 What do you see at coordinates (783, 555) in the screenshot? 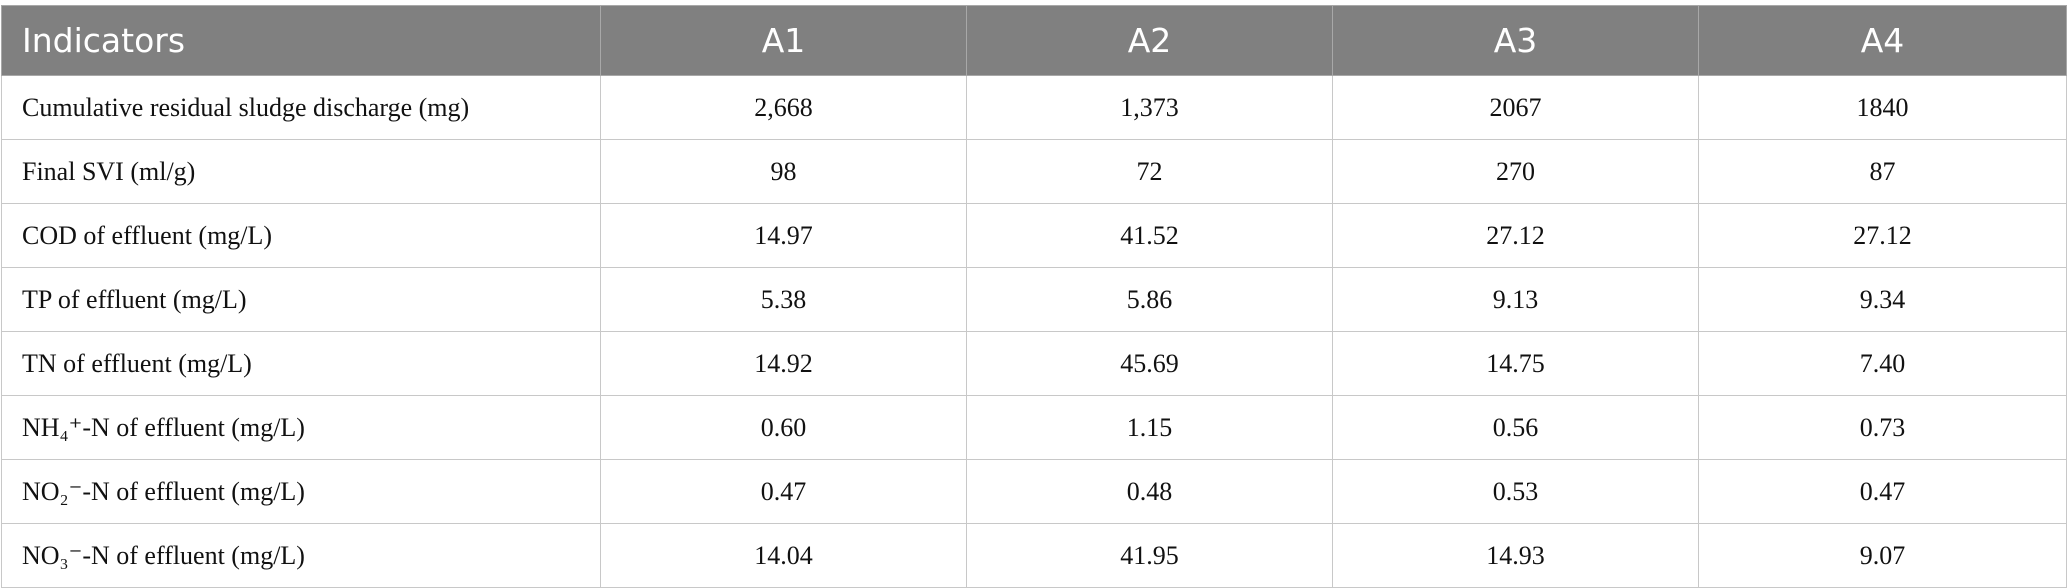
I see `value-cell: 14.04` at bounding box center [783, 555].